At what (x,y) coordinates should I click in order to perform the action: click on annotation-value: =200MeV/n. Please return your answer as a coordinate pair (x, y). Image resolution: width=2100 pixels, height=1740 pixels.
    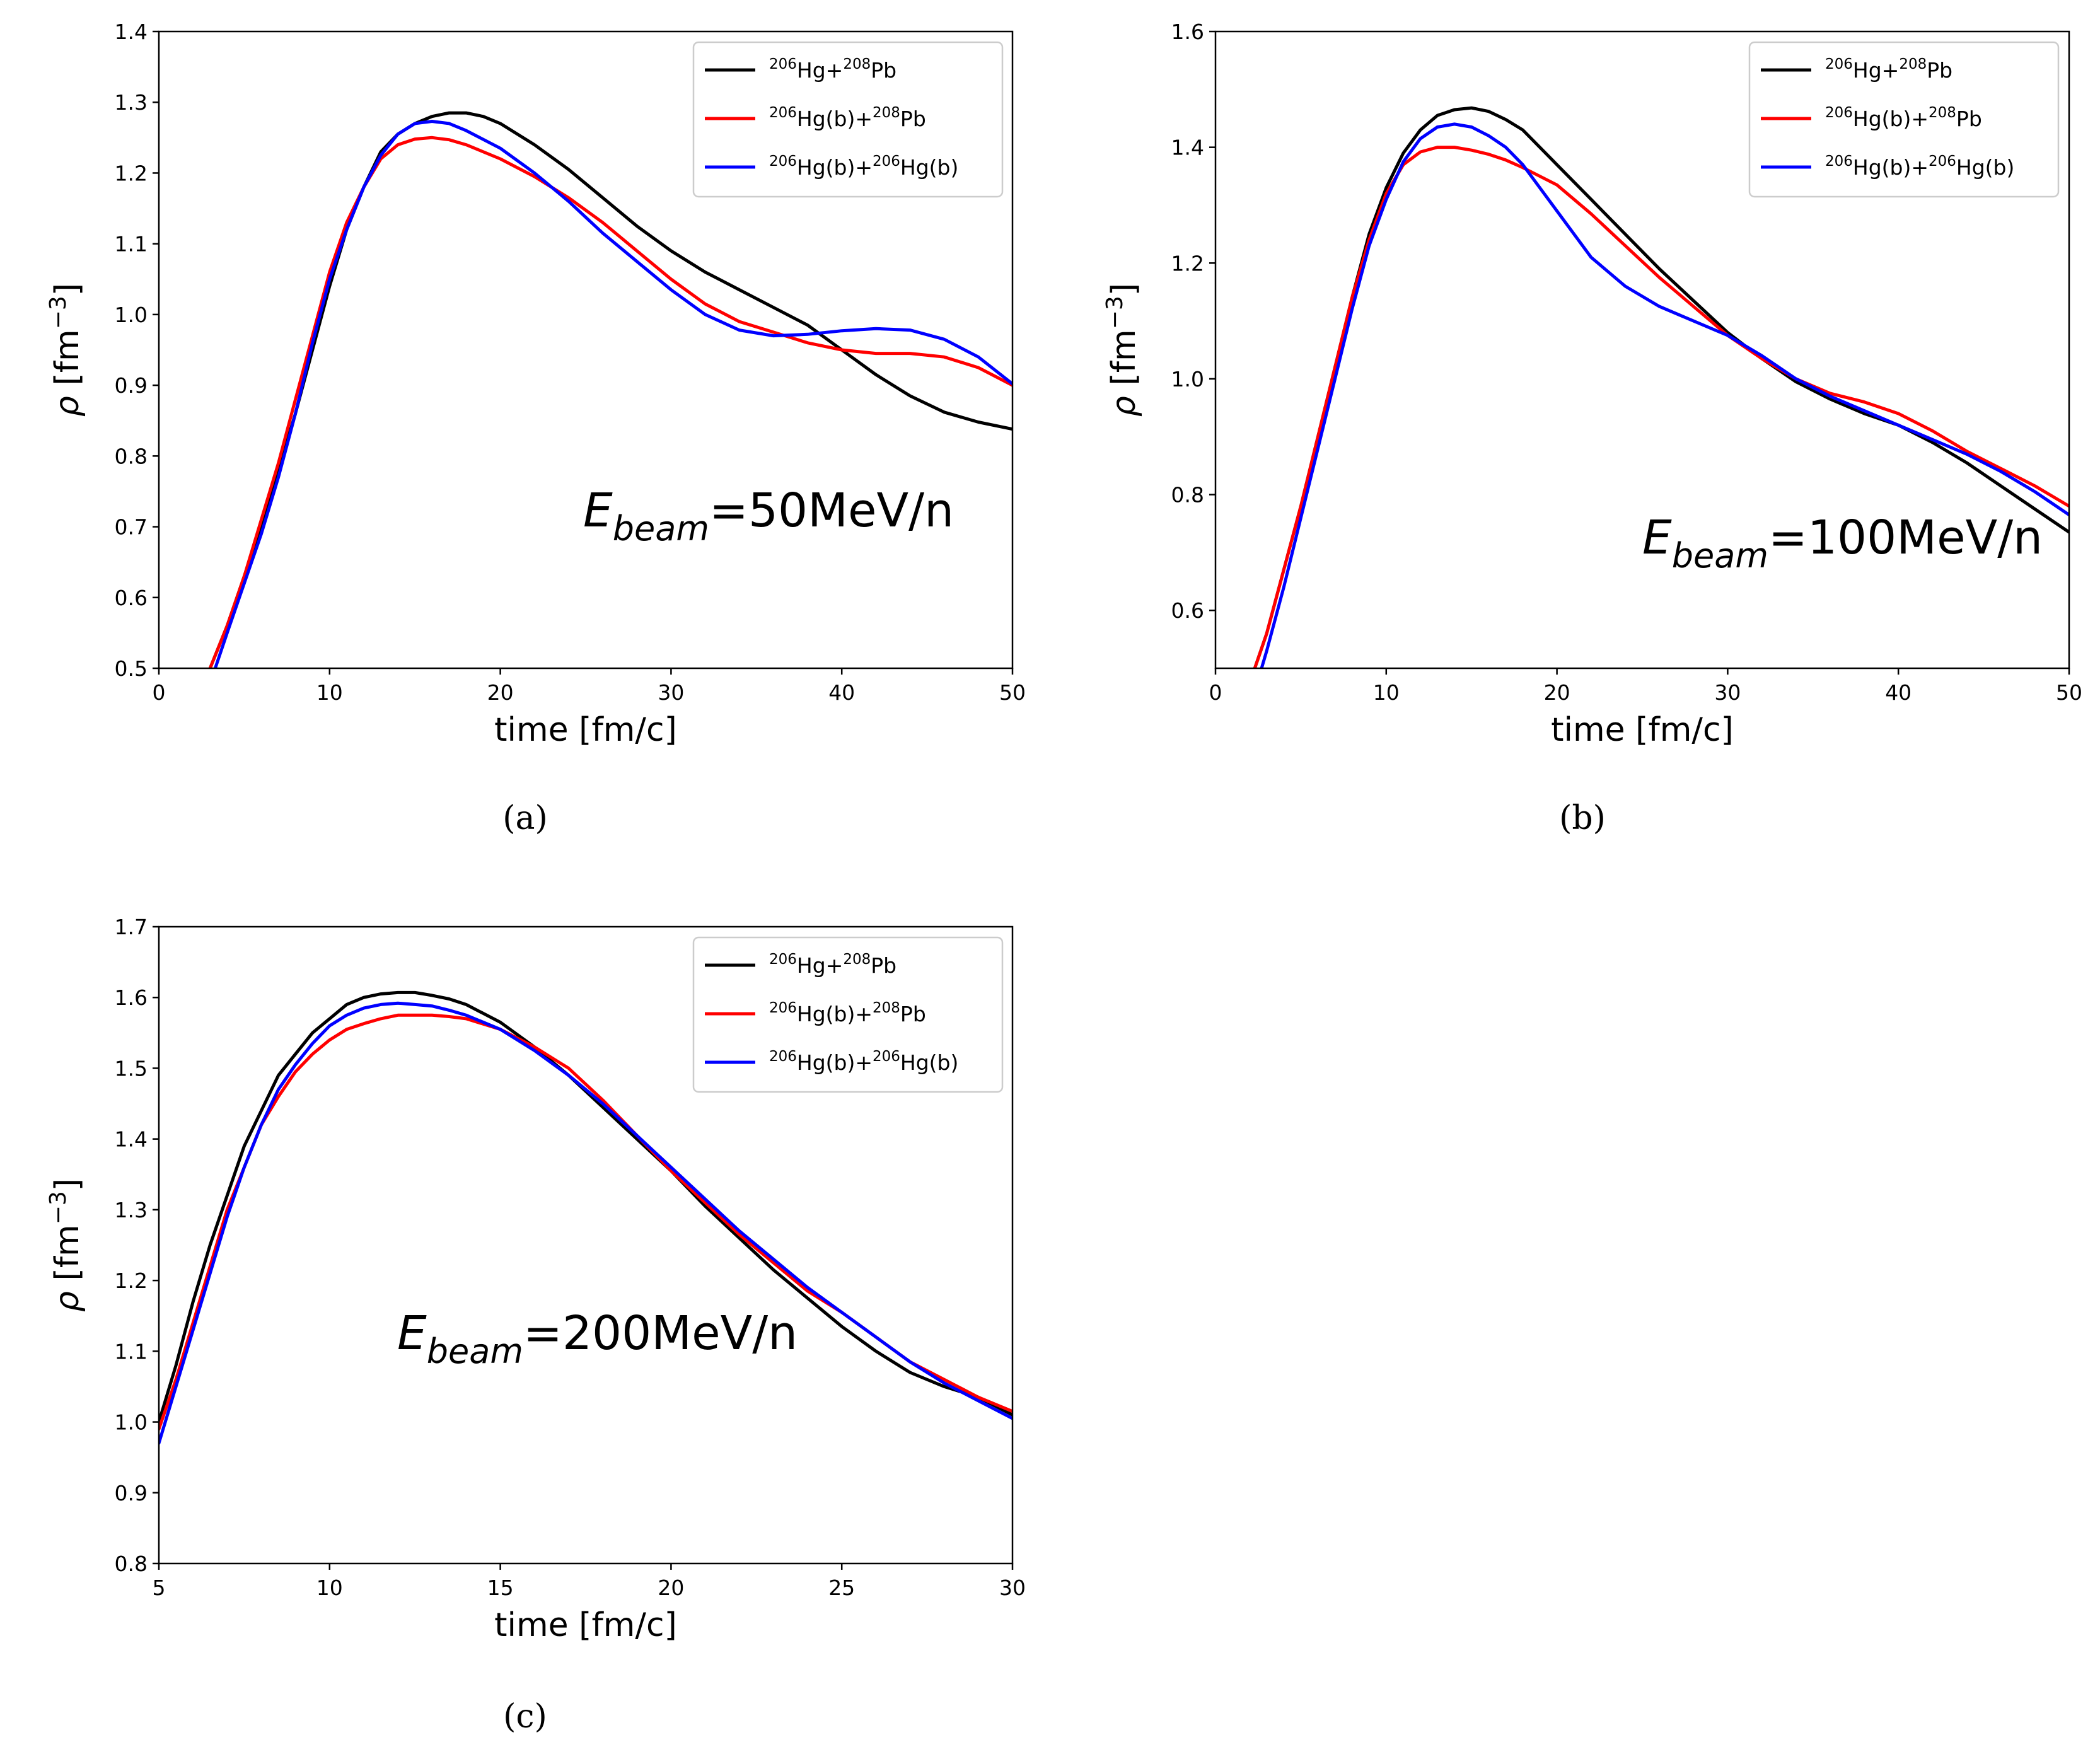
    Looking at the image, I should click on (661, 1333).